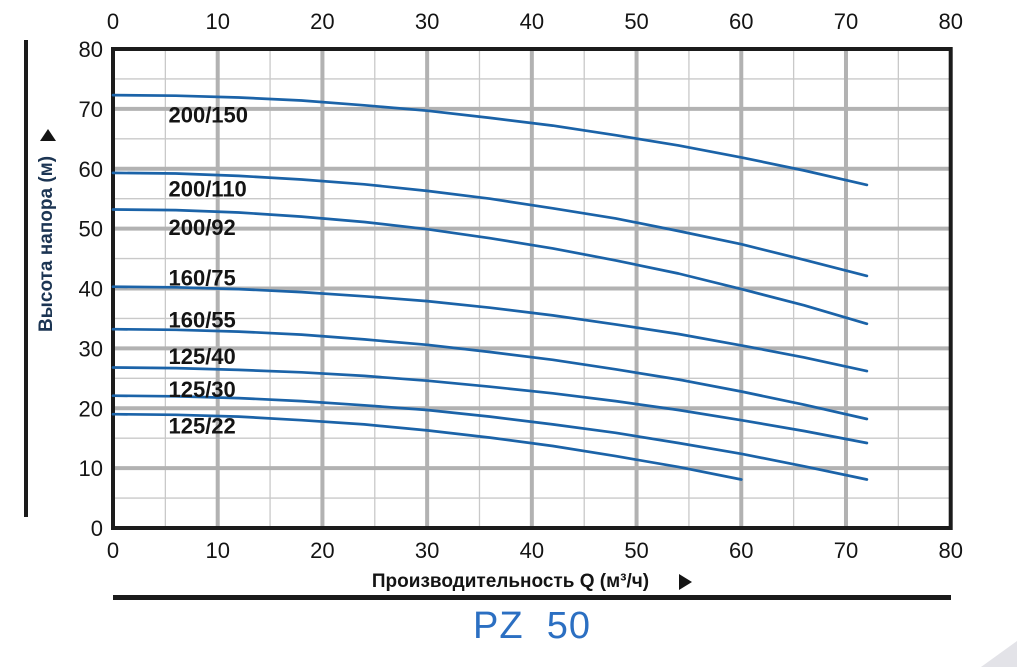  What do you see at coordinates (201, 278) in the screenshot?
I see `curve-label: 160/75` at bounding box center [201, 278].